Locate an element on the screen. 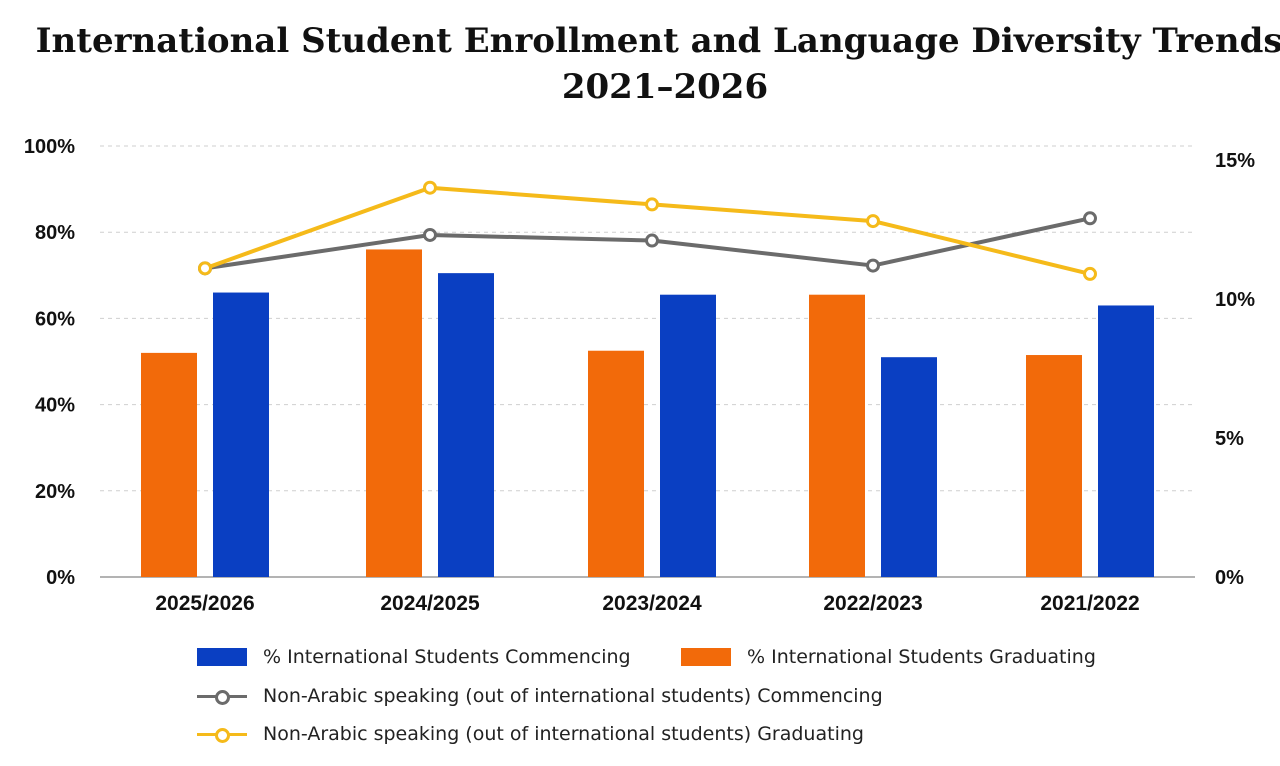 This screenshot has width=1280, height=766. legend-label-graduating-bar: % International Students Graduating is located at coordinates (921, 657).